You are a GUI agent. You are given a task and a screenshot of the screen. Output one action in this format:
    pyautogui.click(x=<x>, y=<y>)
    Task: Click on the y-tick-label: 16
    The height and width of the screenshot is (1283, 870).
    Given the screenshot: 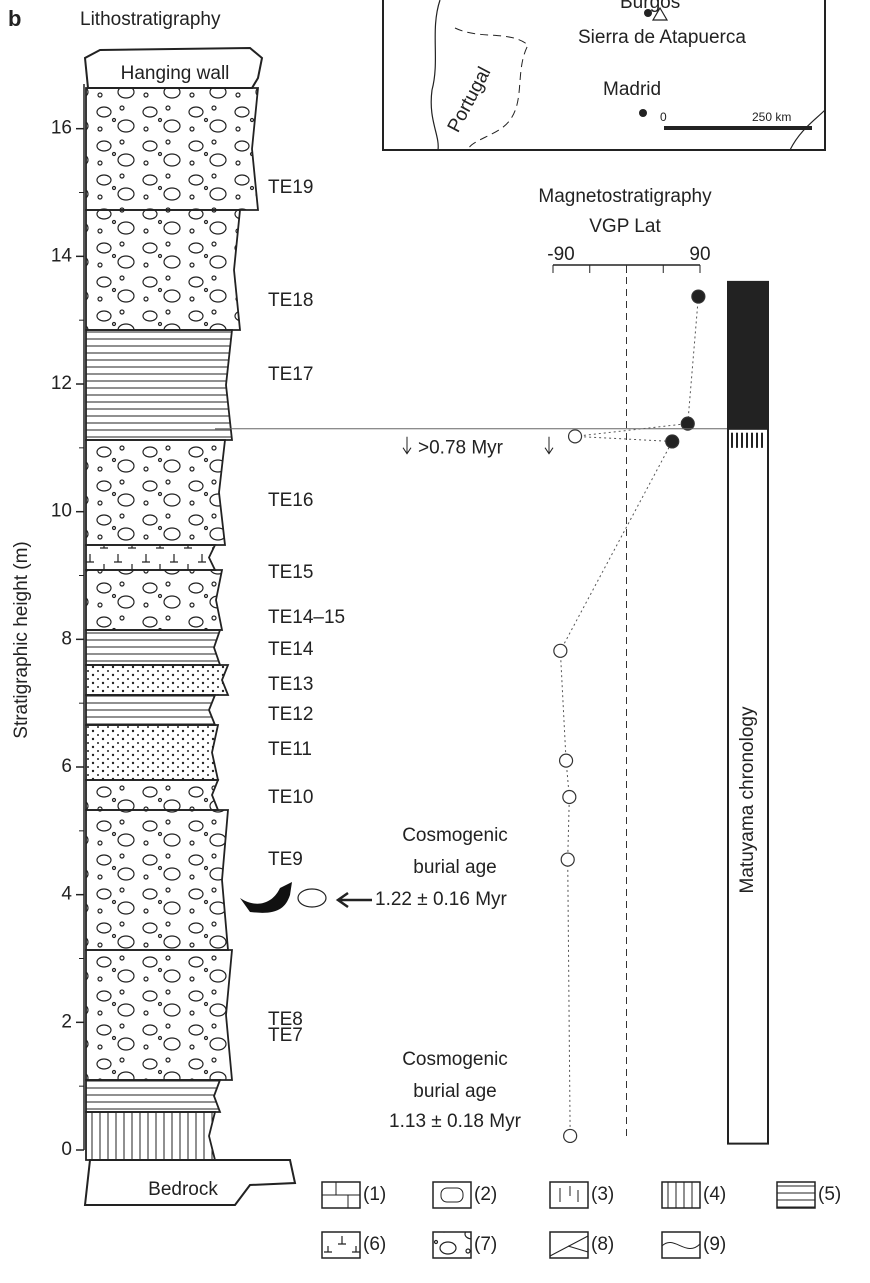 What is the action you would take?
    pyautogui.click(x=61, y=128)
    